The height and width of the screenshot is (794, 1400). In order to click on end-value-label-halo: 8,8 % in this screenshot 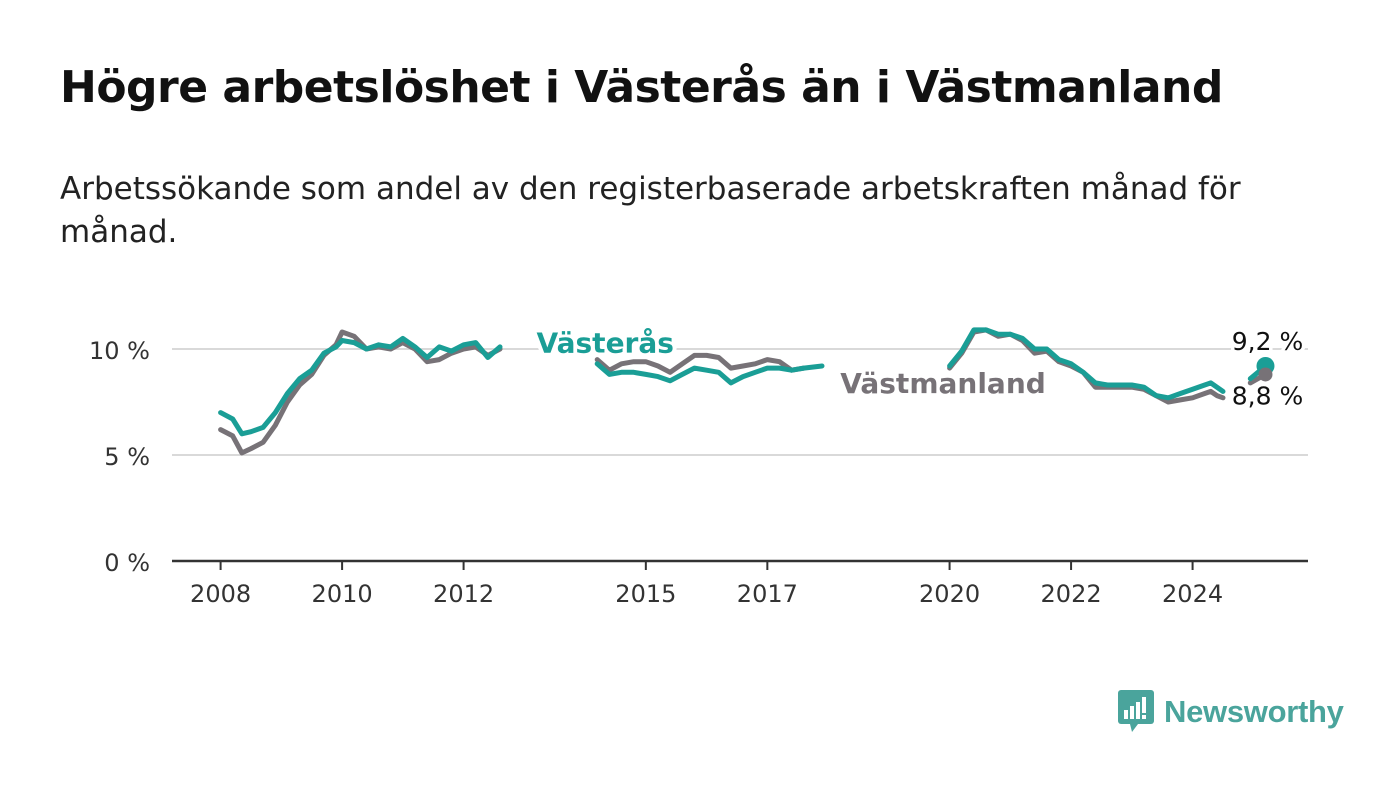, I will do `click(1267, 395)`.